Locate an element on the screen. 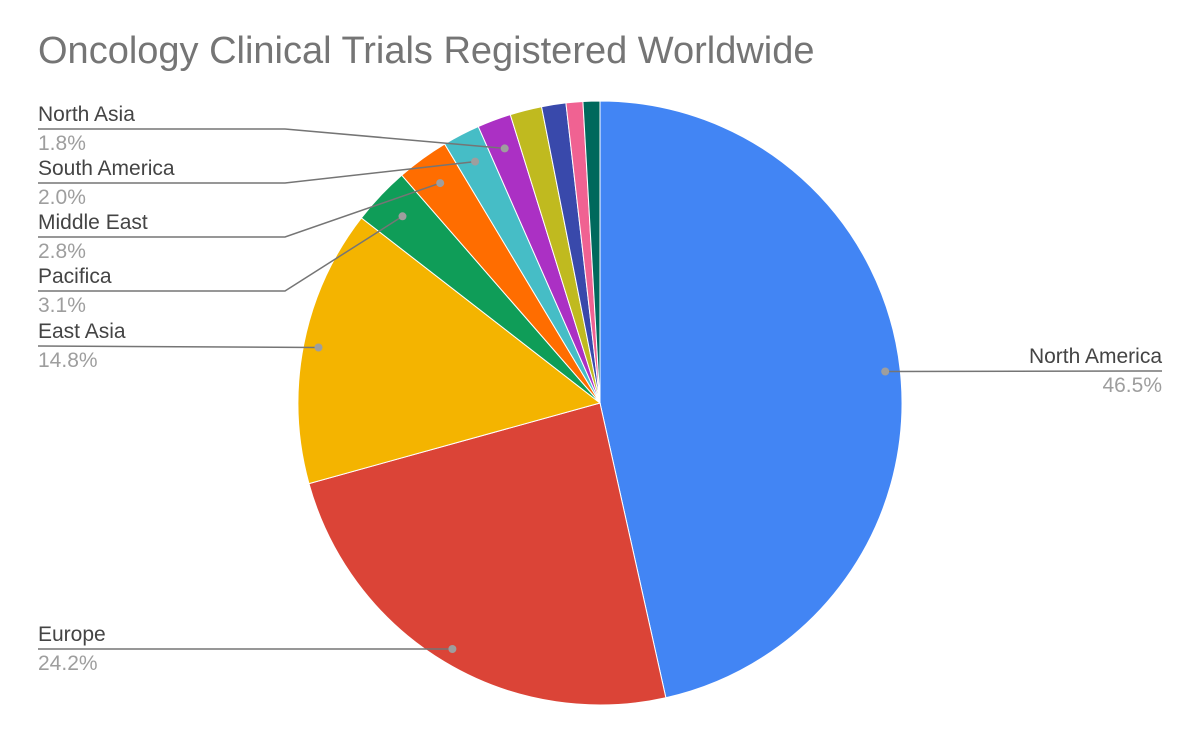  value-label-middle-east: 2.8% is located at coordinates (62, 251).